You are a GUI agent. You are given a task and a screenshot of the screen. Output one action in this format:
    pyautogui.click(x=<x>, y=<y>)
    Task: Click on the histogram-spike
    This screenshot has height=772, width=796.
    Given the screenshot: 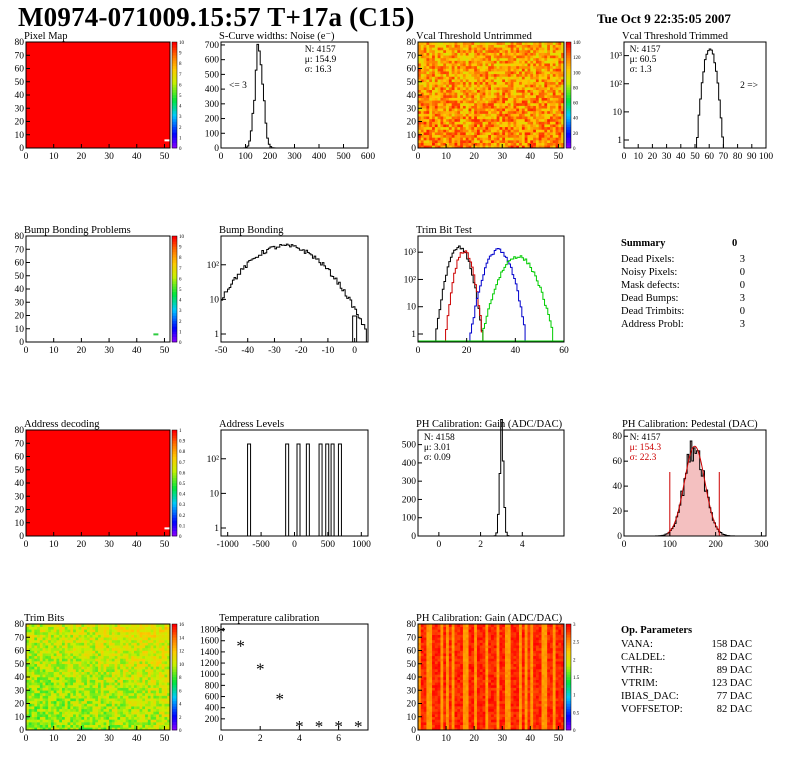 What is the action you would take?
    pyautogui.click(x=327, y=489)
    